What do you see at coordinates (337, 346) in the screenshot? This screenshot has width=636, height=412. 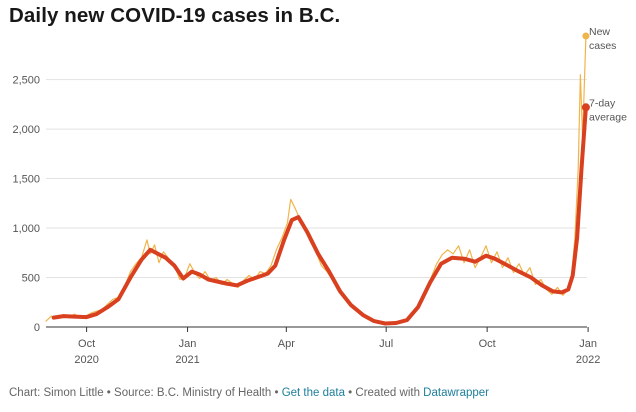 I see `x-axis-ticks: Oct 2020 Jan 2021 Apr Jul Oct Jan 2022` at bounding box center [337, 346].